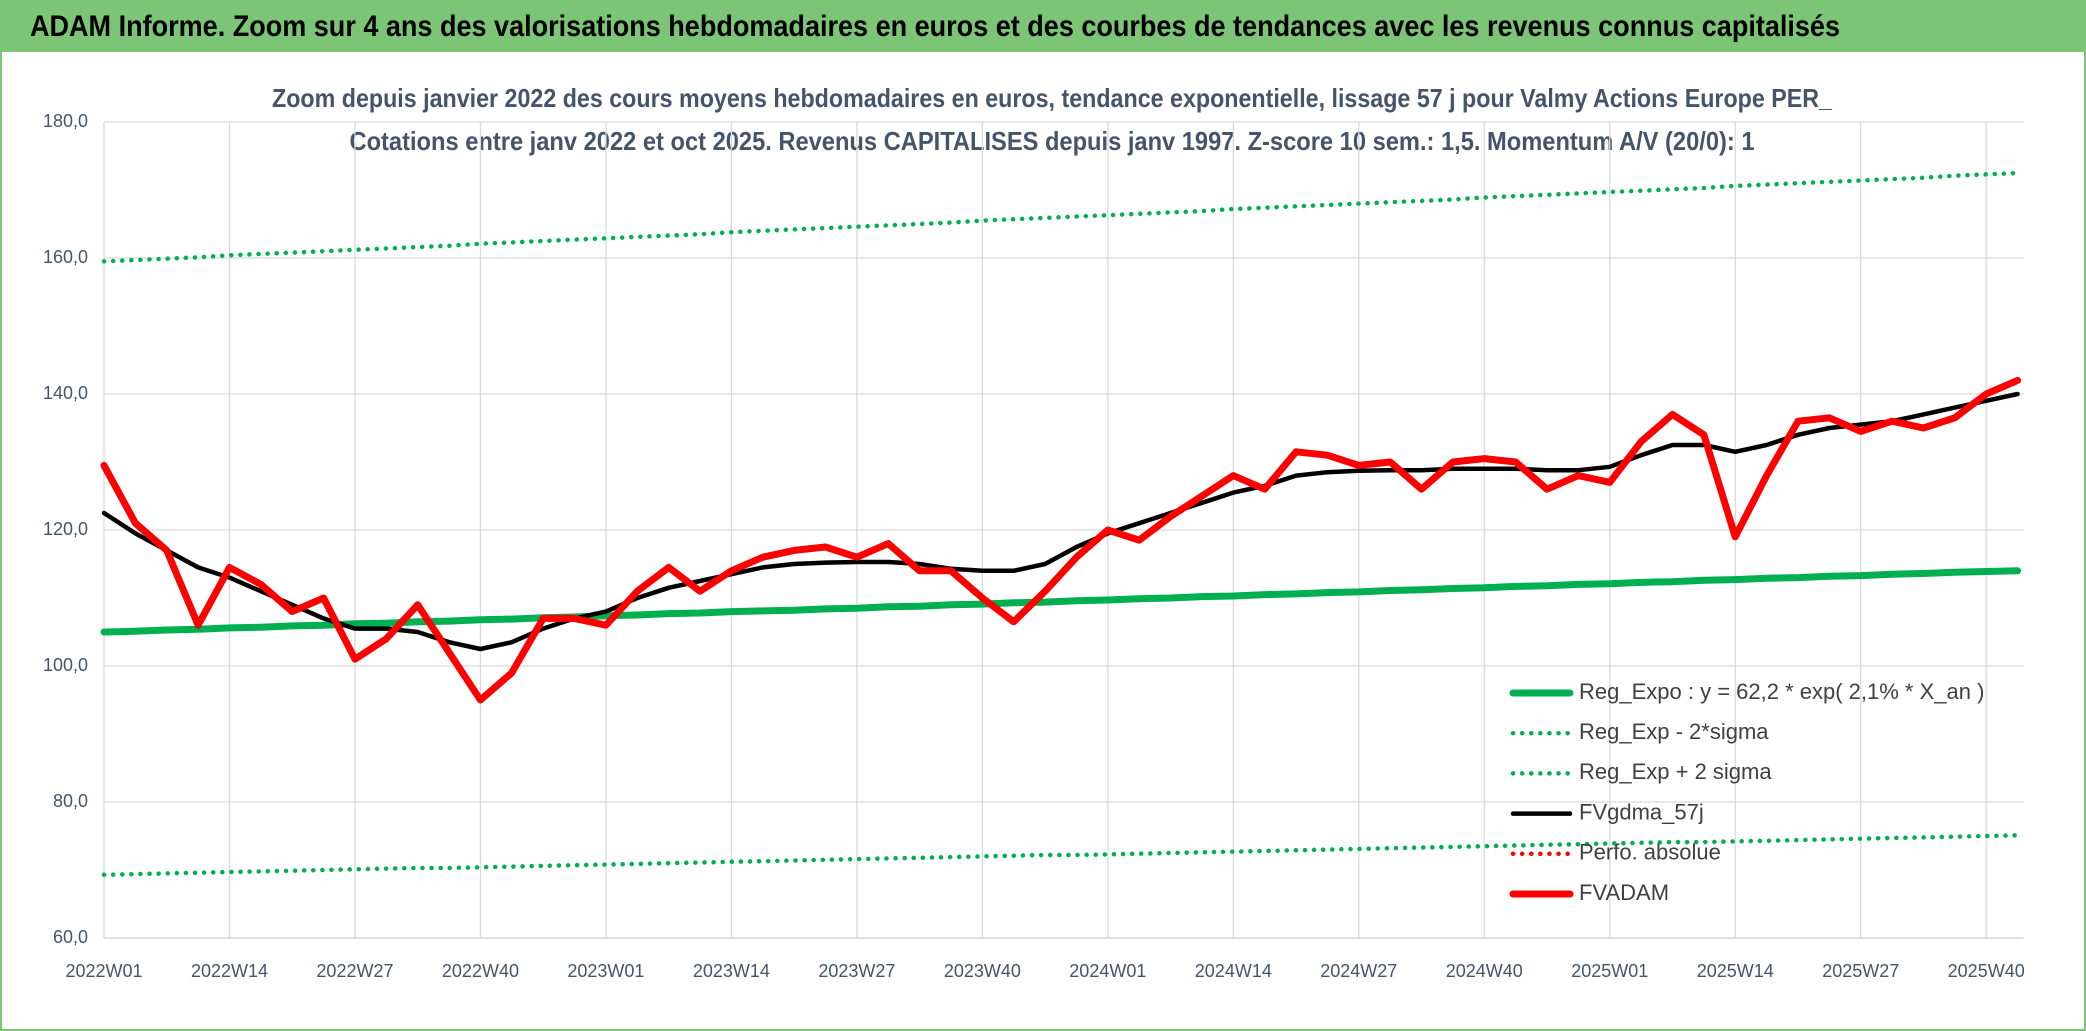 This screenshot has width=2086, height=1031. I want to click on x-tick-label: 2025W27, so click(1860, 971).